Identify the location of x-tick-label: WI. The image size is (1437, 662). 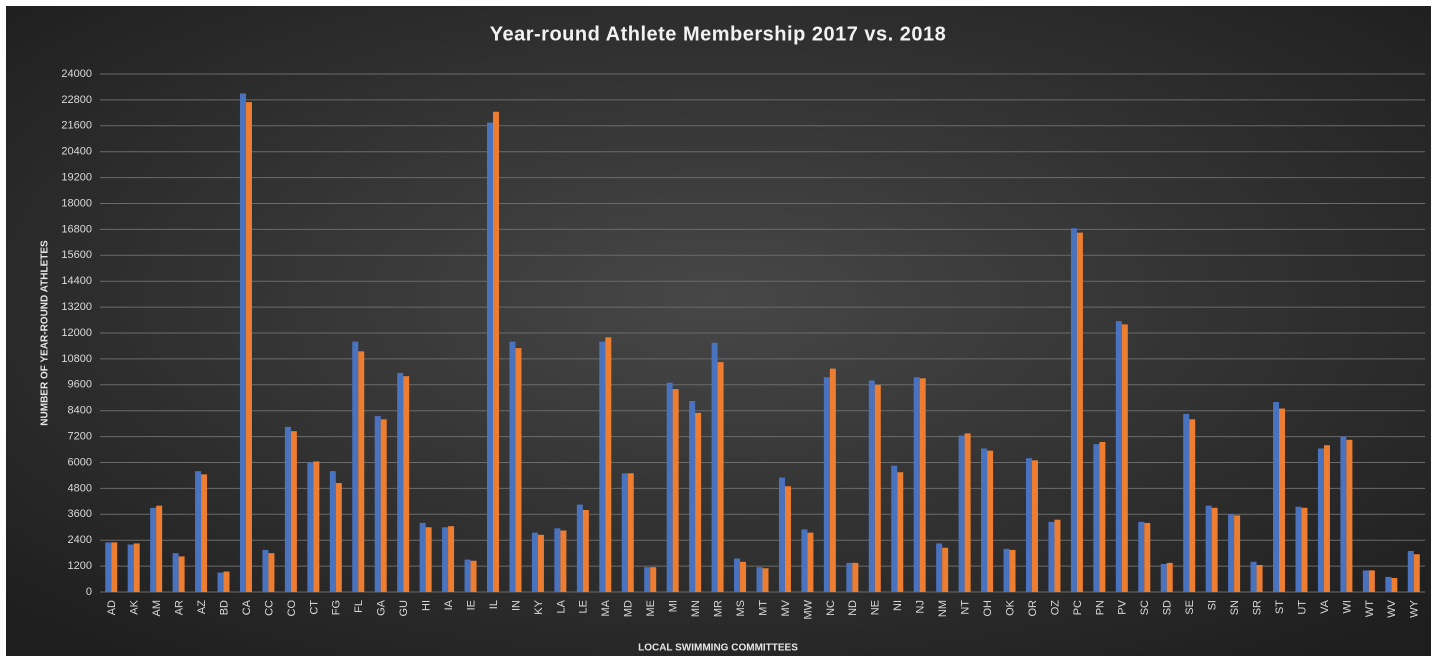
(1347, 606).